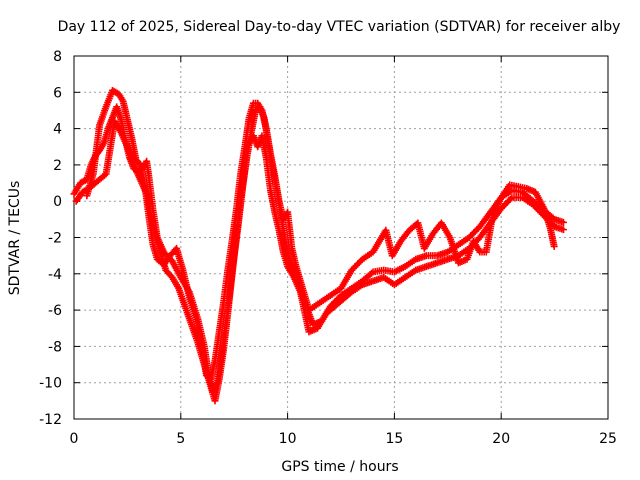 This screenshot has height=480, width=640. Describe the element at coordinates (57, 93) in the screenshot. I see `y-tick-label: 6` at that location.